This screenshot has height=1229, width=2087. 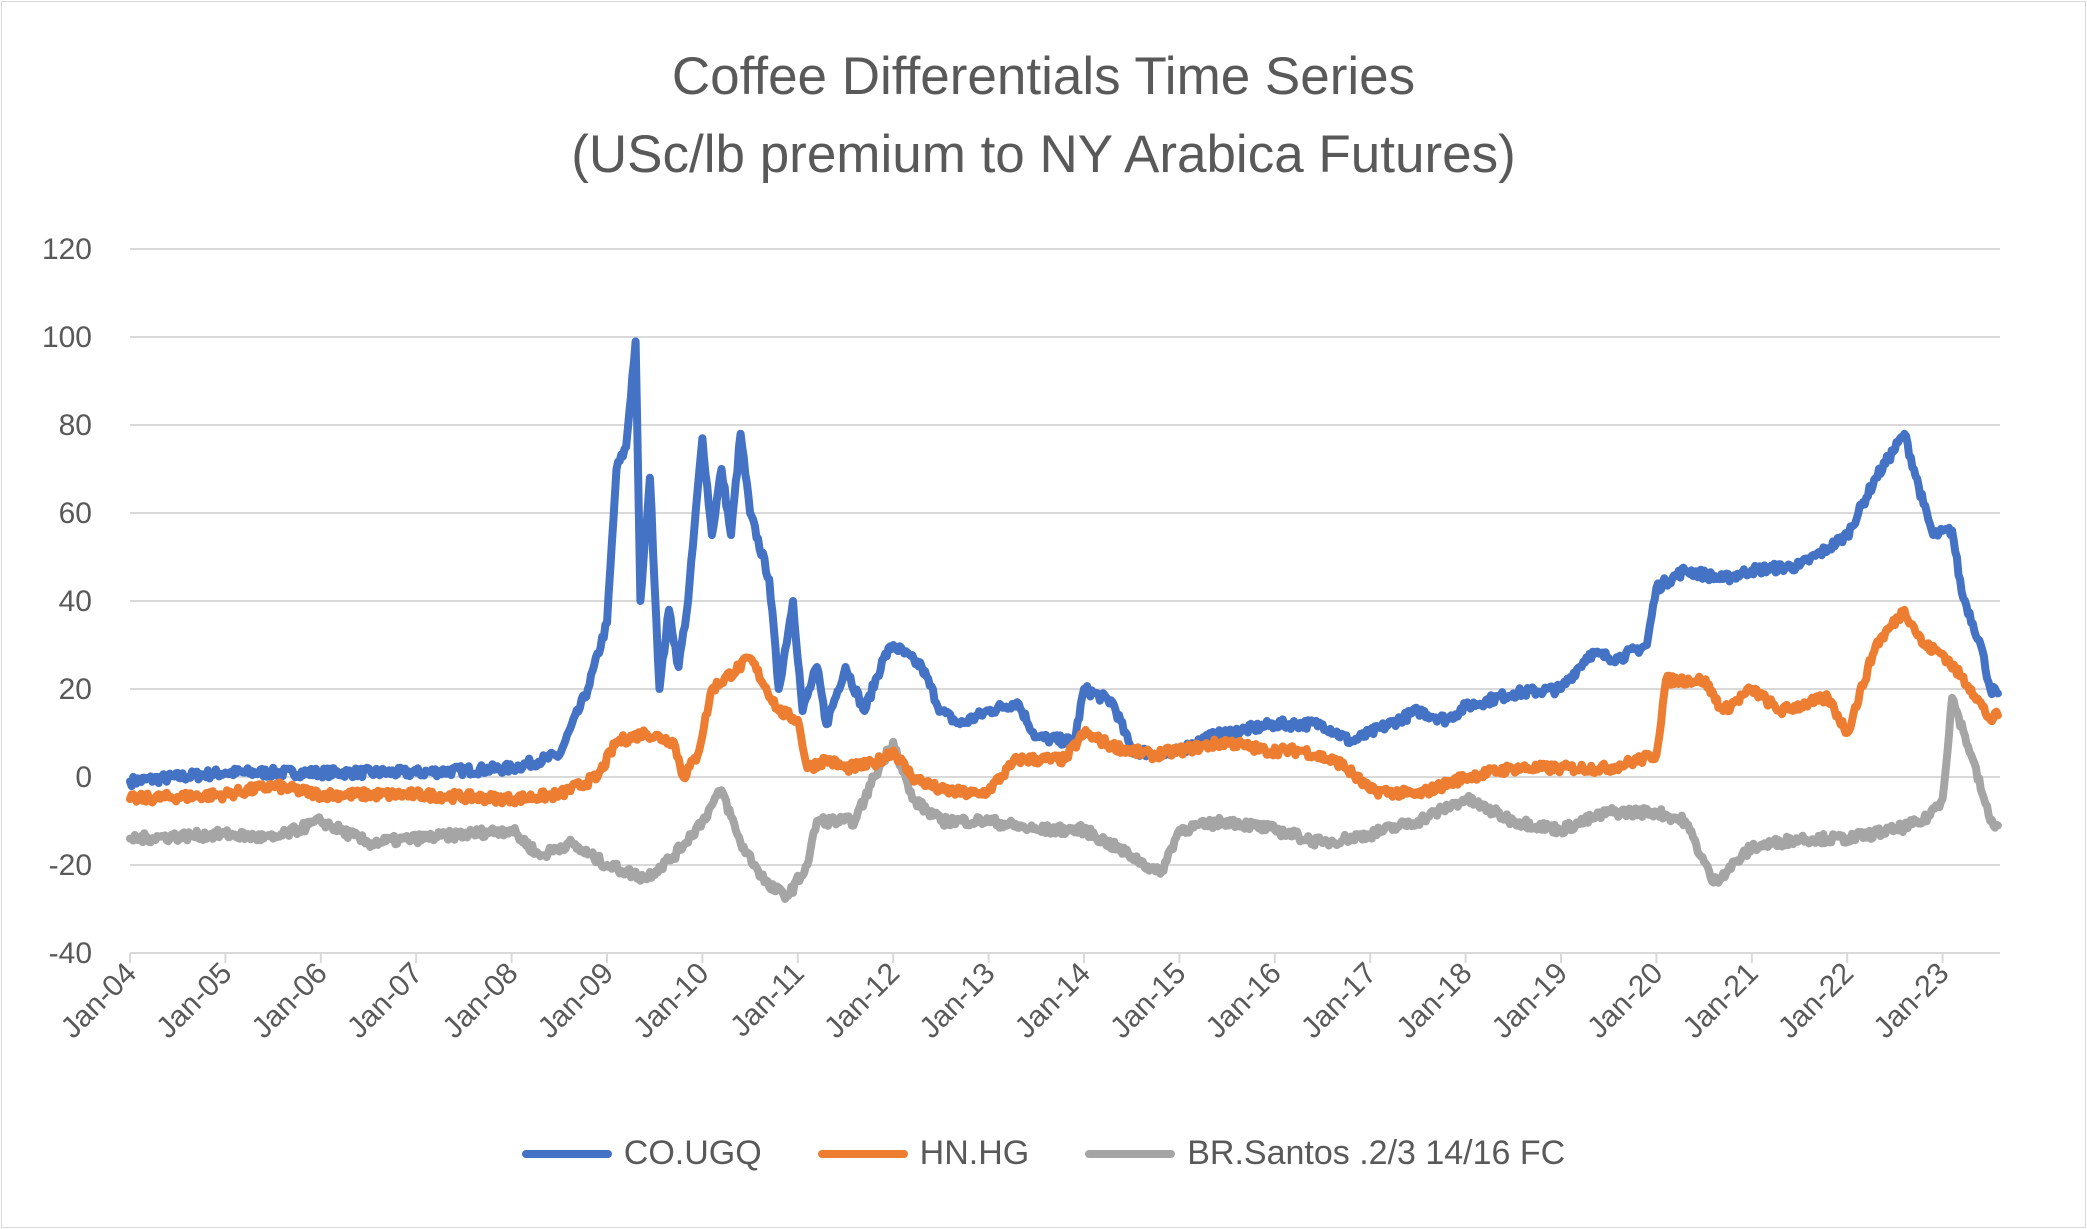 I want to click on y-tick-label: 120, so click(x=67, y=249).